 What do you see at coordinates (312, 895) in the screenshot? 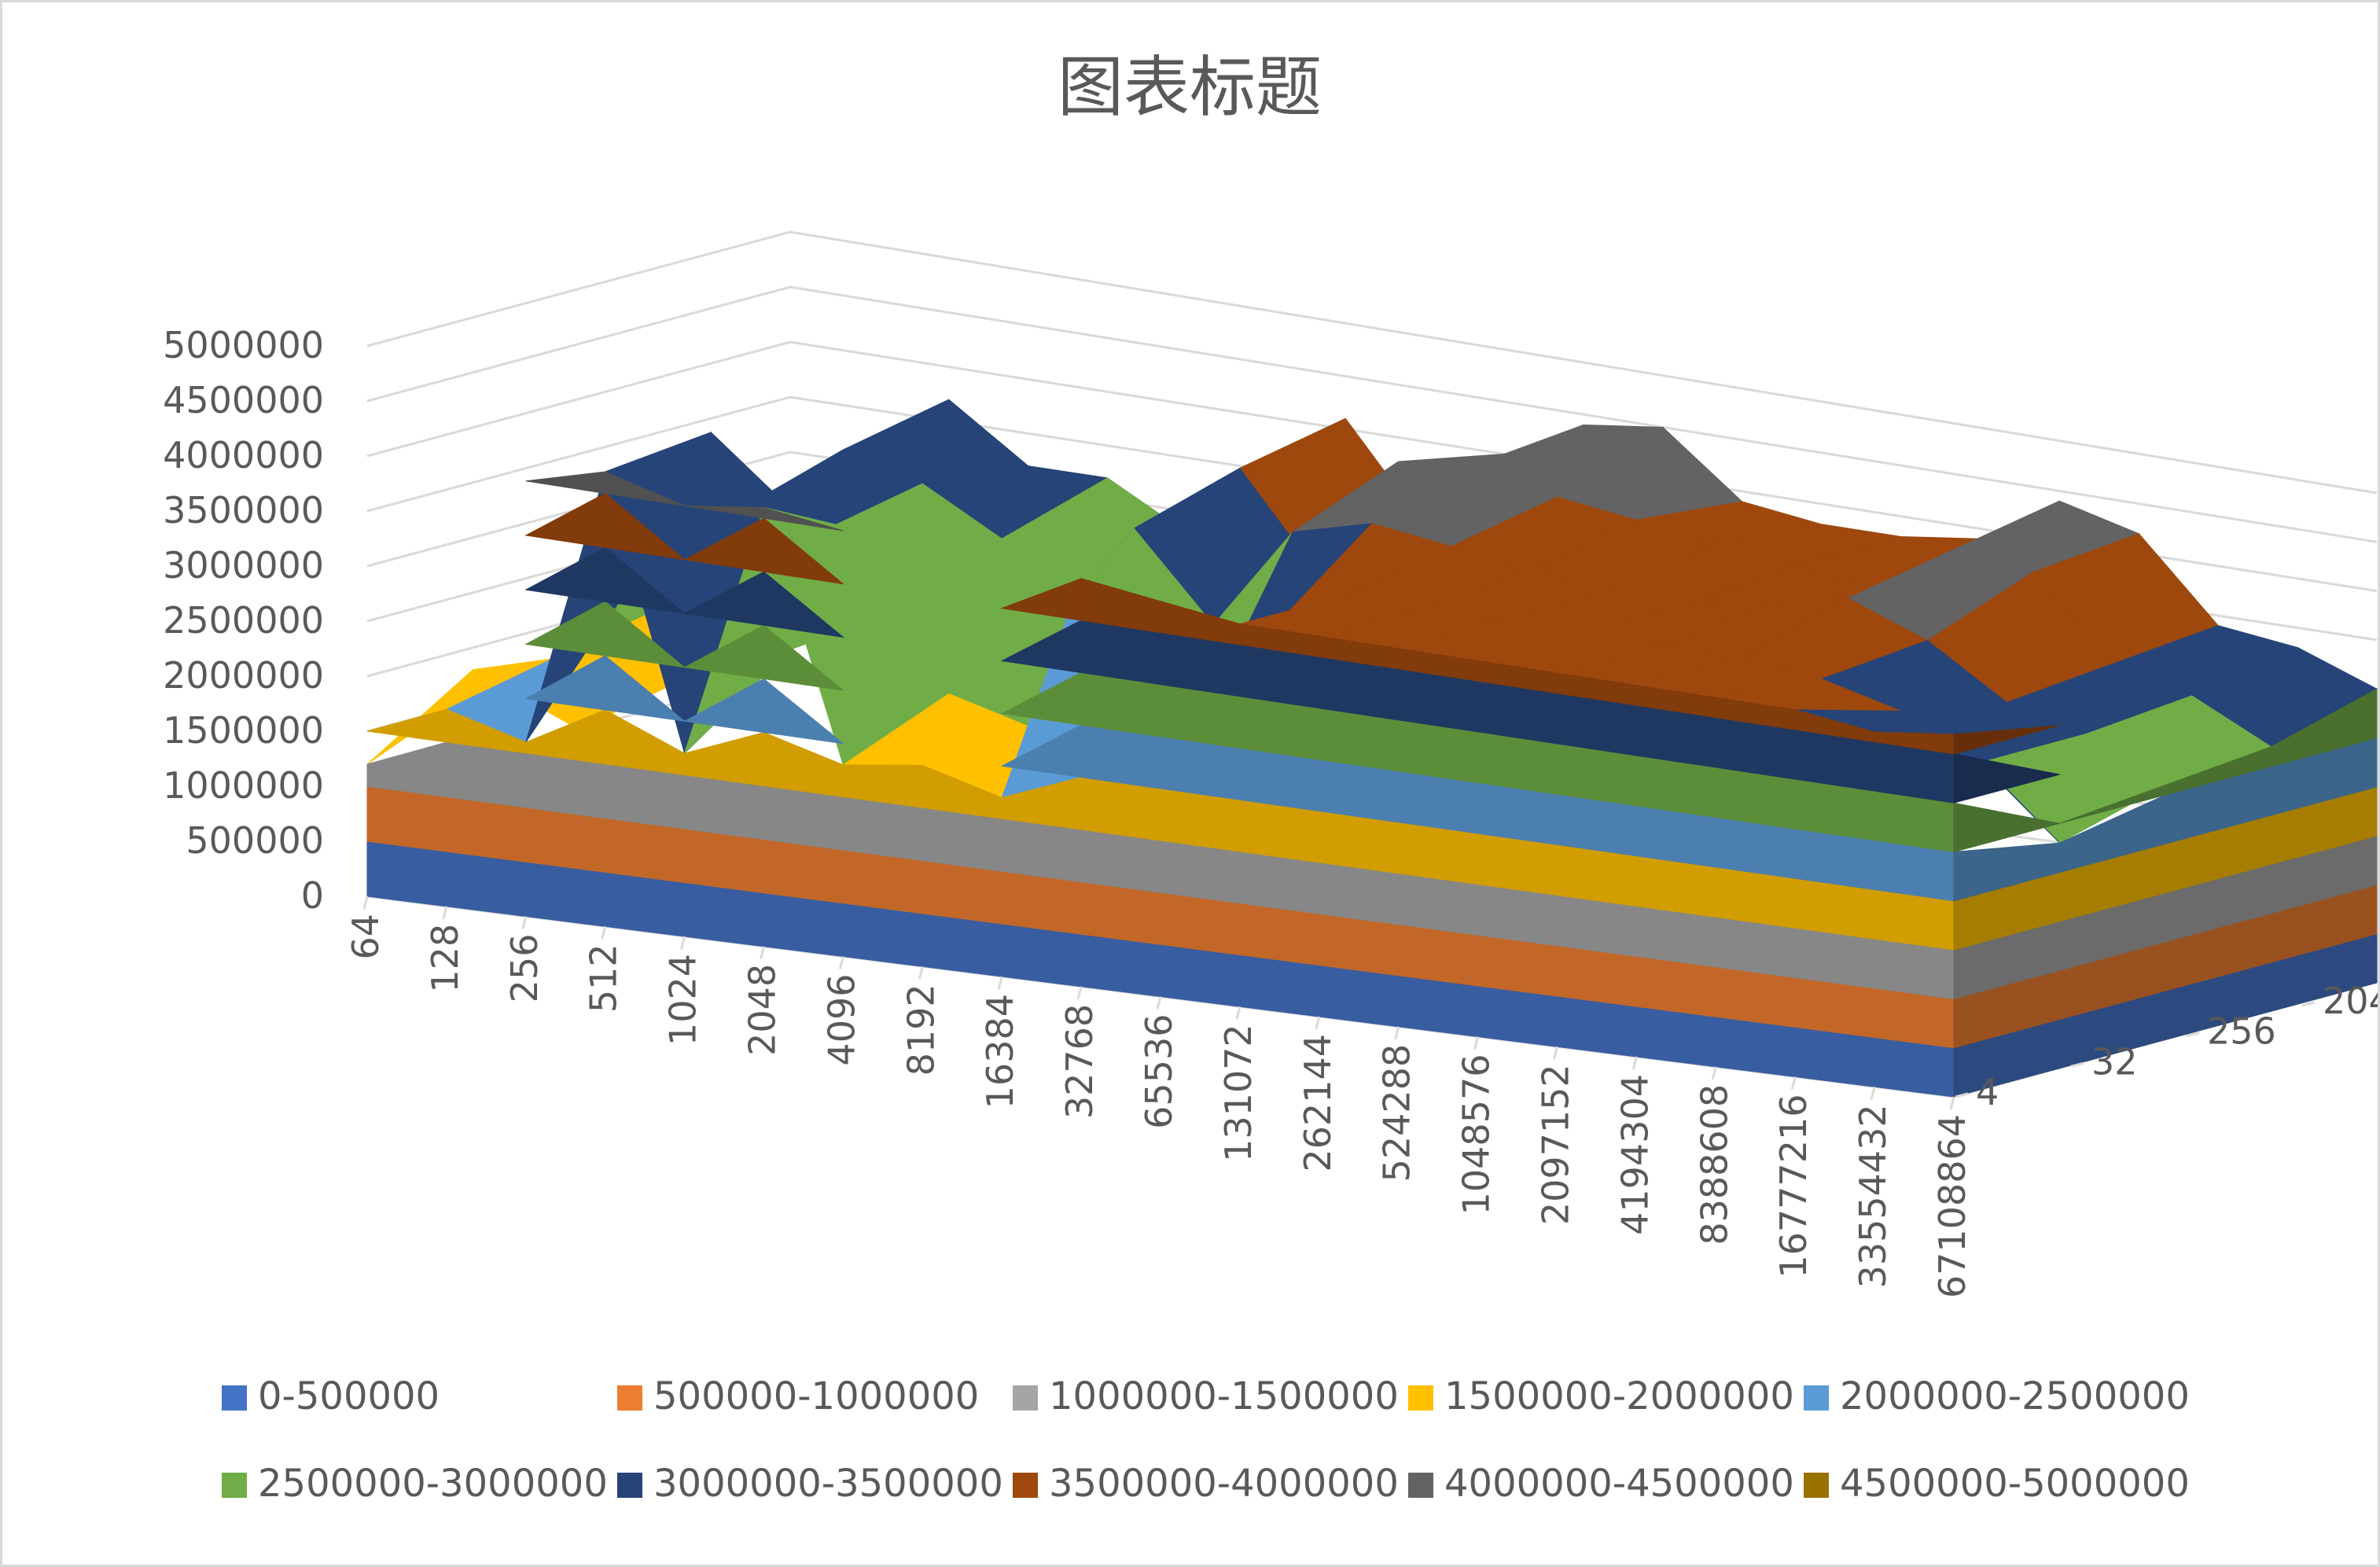
I see `z-tick-label: 0` at bounding box center [312, 895].